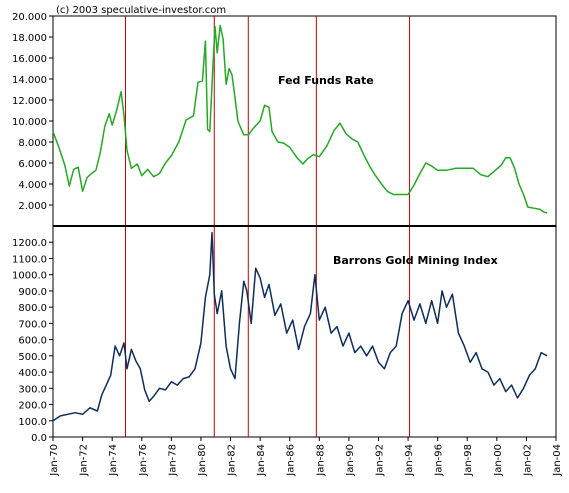 This screenshot has width=569, height=493. I want to click on x-tick-label: Jan-94, so click(409, 460).